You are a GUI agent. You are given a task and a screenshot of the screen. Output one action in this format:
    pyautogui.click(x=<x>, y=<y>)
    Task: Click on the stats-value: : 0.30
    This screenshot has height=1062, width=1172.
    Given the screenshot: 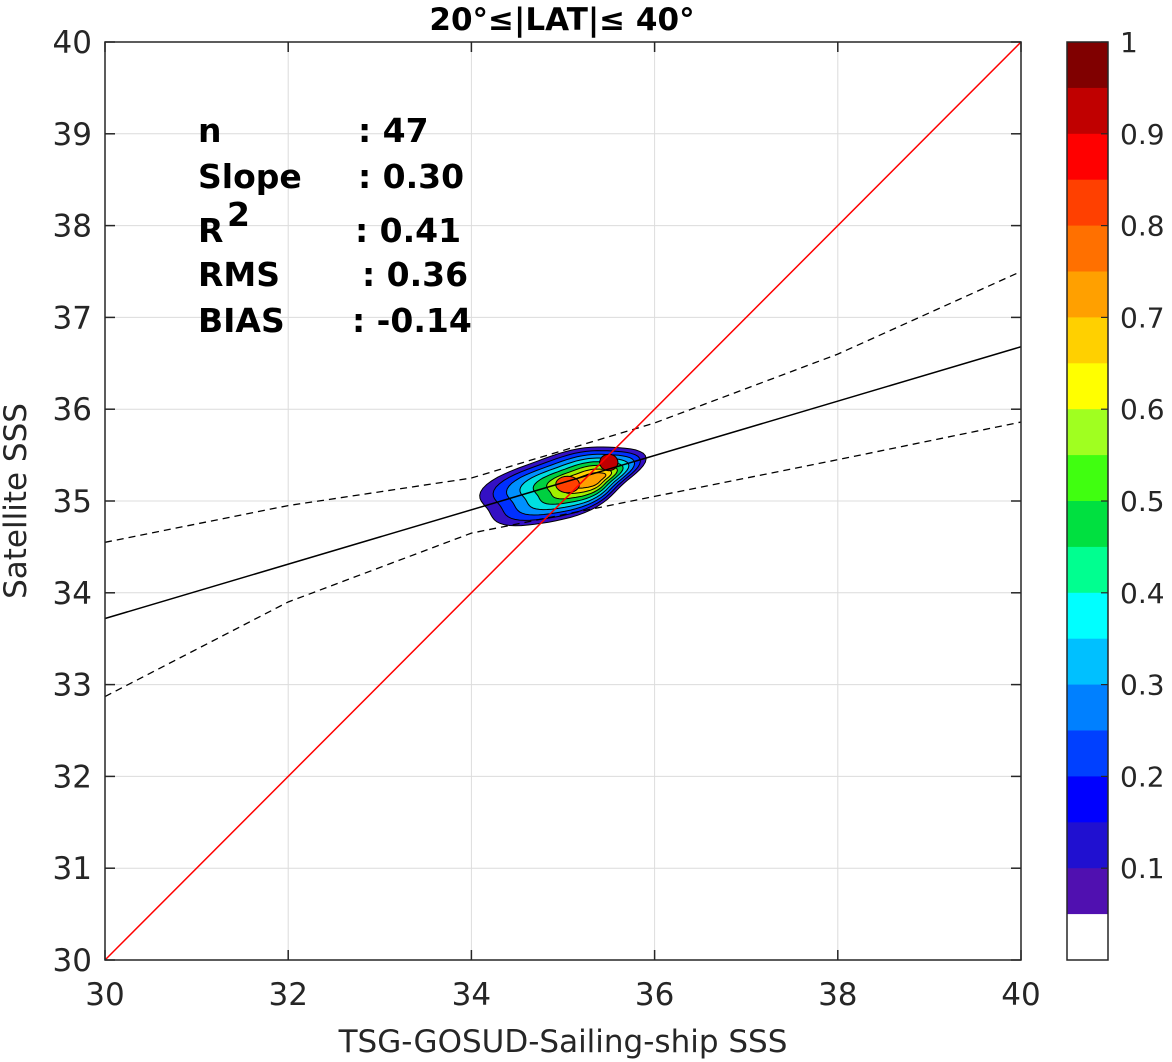 What is the action you would take?
    pyautogui.click(x=411, y=176)
    